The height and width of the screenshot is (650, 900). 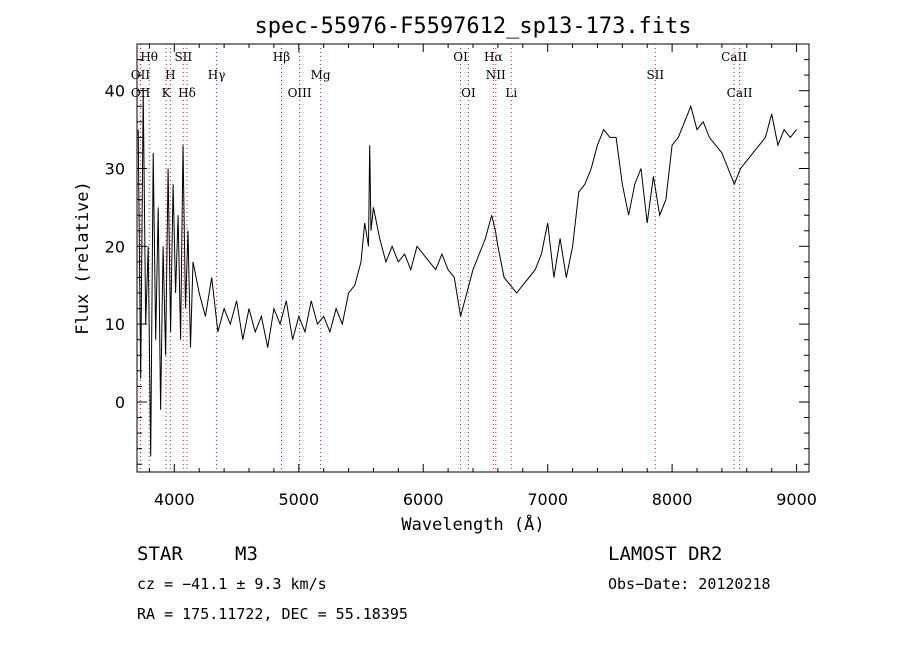 I want to click on spectral-line-label: Li, so click(x=511, y=93).